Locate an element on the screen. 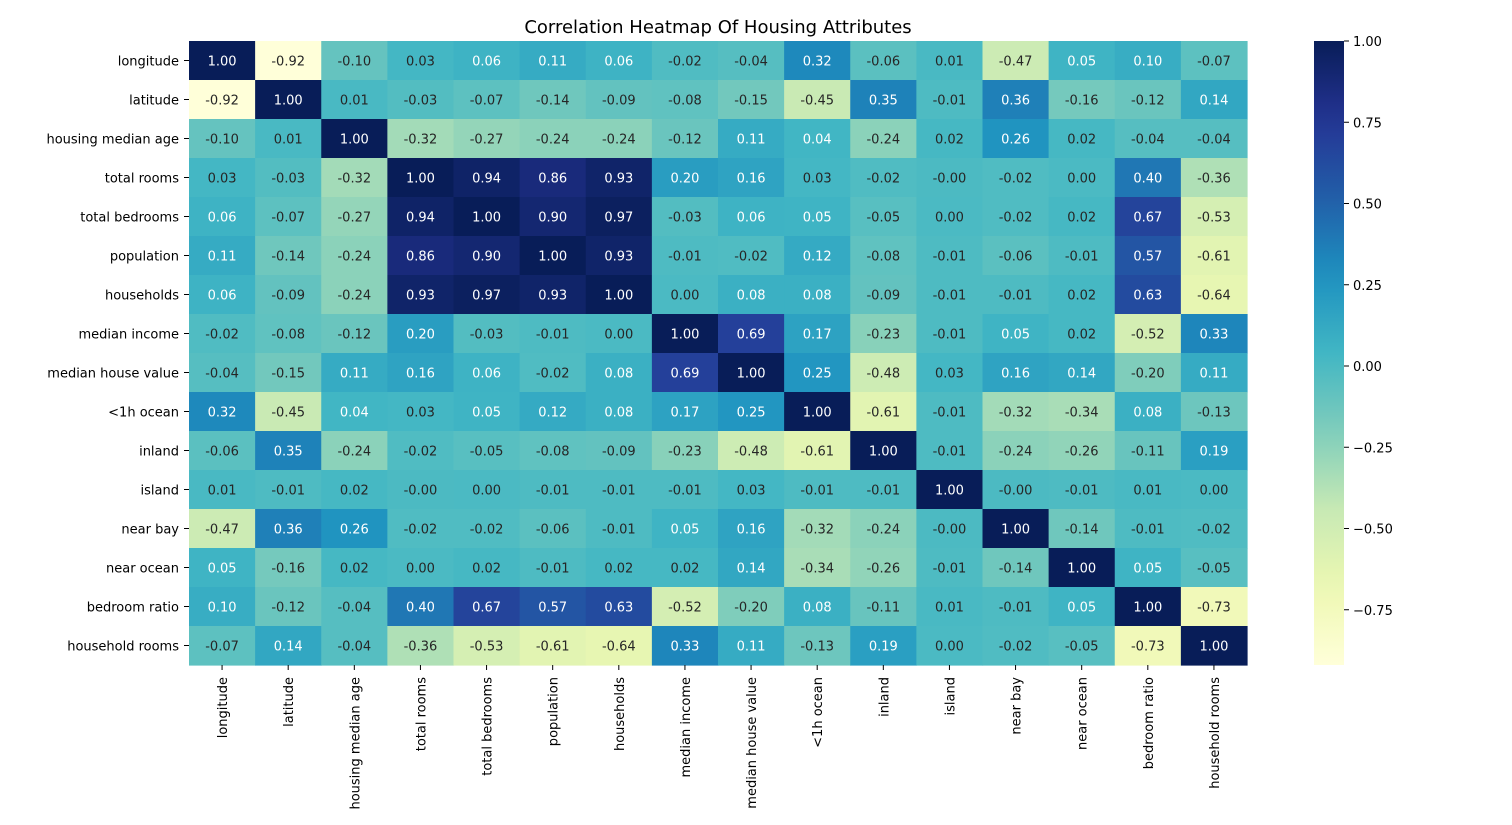 The height and width of the screenshot is (825, 1512). cell-value-label: -0.02 is located at coordinates (1016, 179).